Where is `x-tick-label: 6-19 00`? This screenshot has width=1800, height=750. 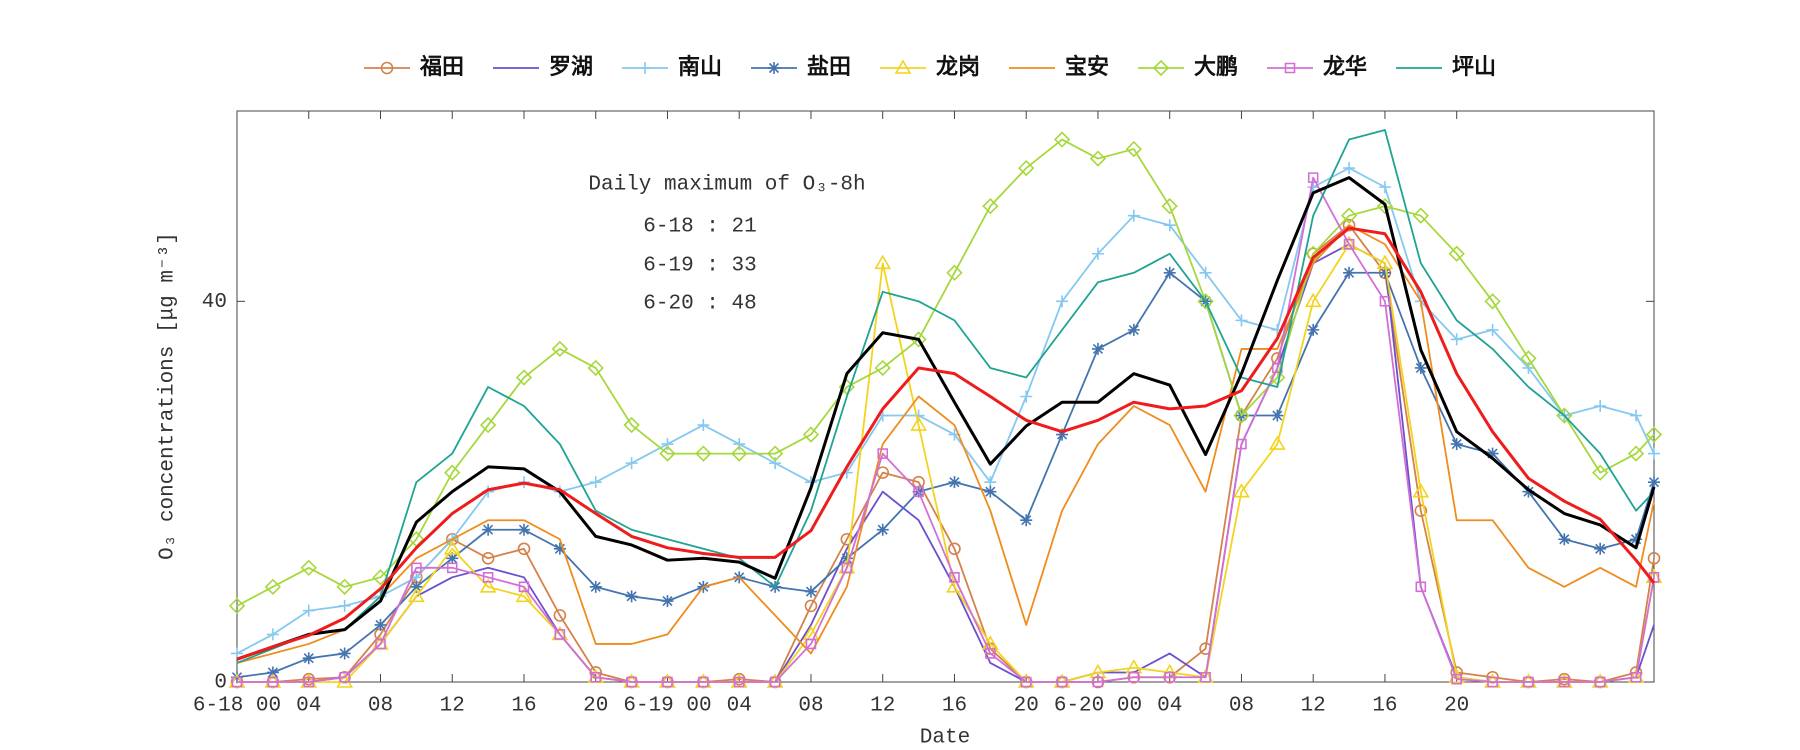
x-tick-label: 6-19 00 is located at coordinates (667, 706).